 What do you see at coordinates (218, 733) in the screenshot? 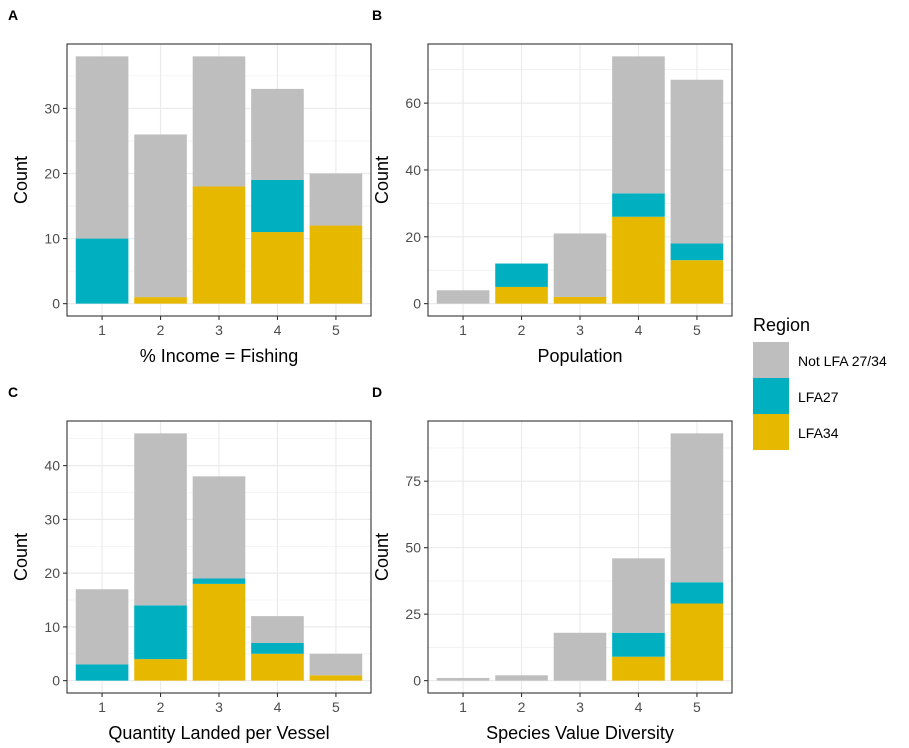
I see `x-axis-title: Quantity Landed per Vessel` at bounding box center [218, 733].